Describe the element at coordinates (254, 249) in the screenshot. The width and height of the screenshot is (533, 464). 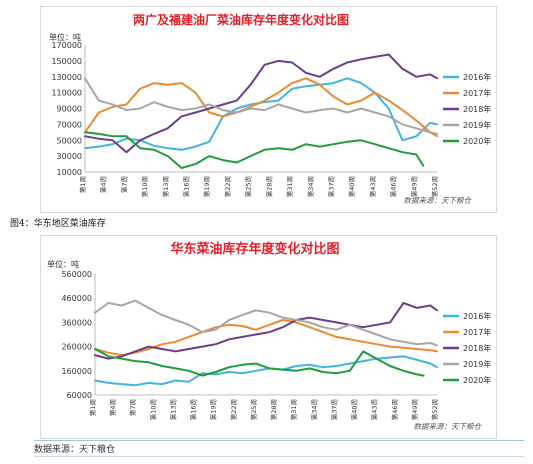
I see `chart-title: 华东菜油库存年度变化对比图` at that location.